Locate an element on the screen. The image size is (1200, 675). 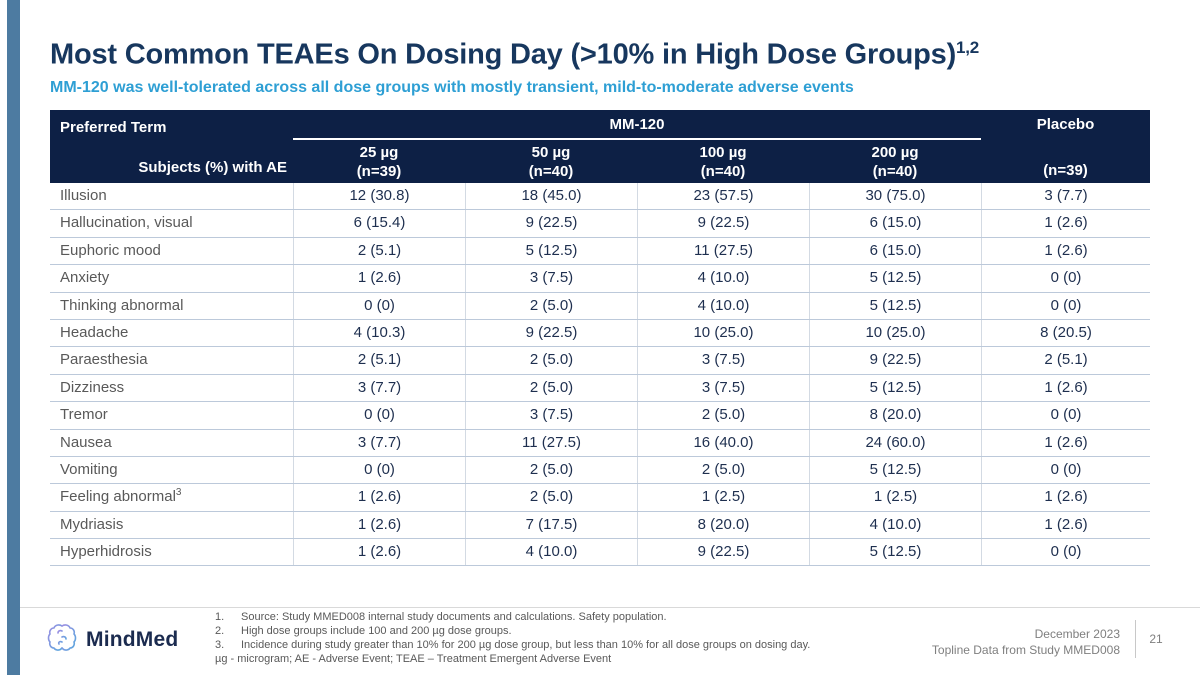
preferred-term-cell: Illusion is located at coordinates (83, 195).